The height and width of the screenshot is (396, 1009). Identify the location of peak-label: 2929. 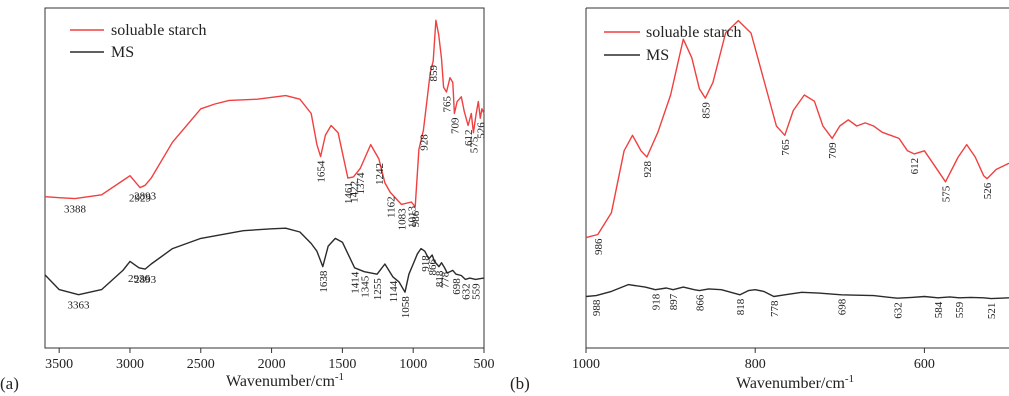
(140, 199).